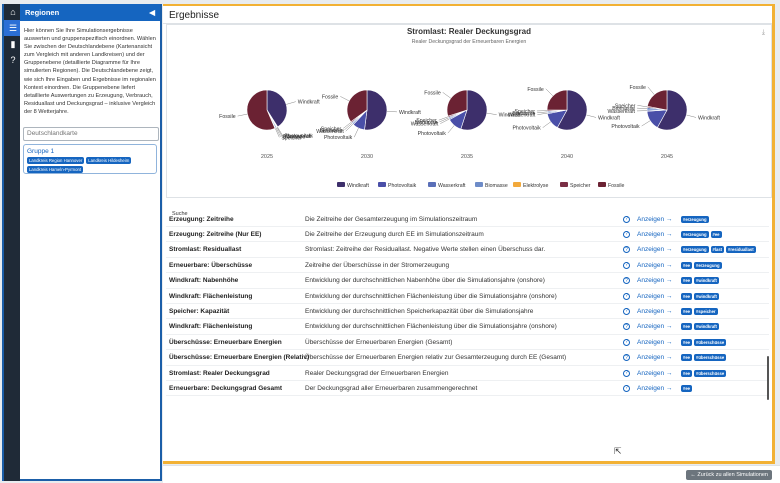  Describe the element at coordinates (13, 28) in the screenshot. I see `list-icon: ☰` at that location.